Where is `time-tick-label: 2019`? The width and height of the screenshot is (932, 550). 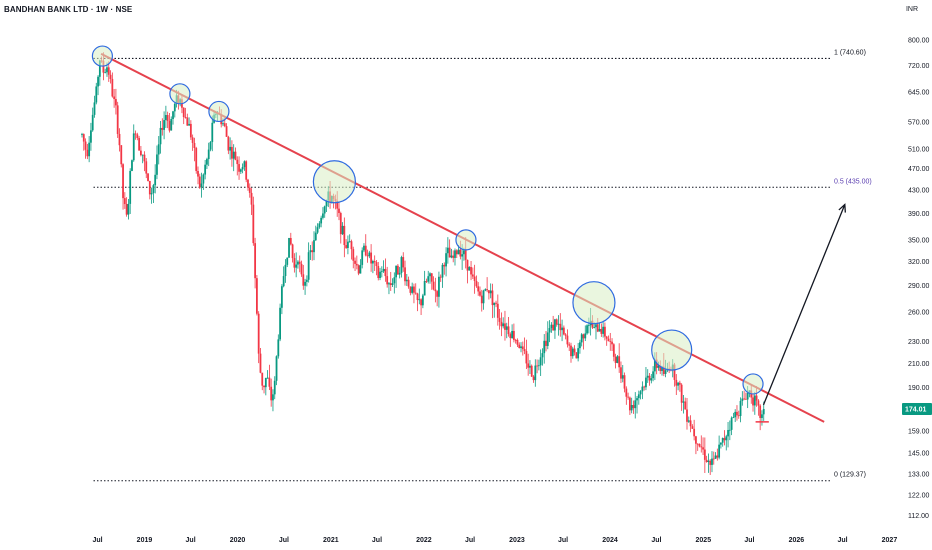
time-tick-label: 2019 is located at coordinates (145, 540).